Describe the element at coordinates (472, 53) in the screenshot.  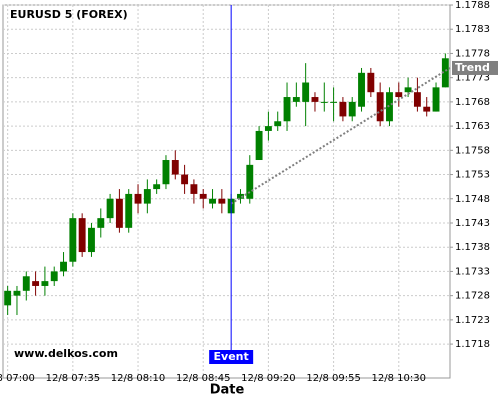
I see `y-tick-label: 1.1778` at that location.